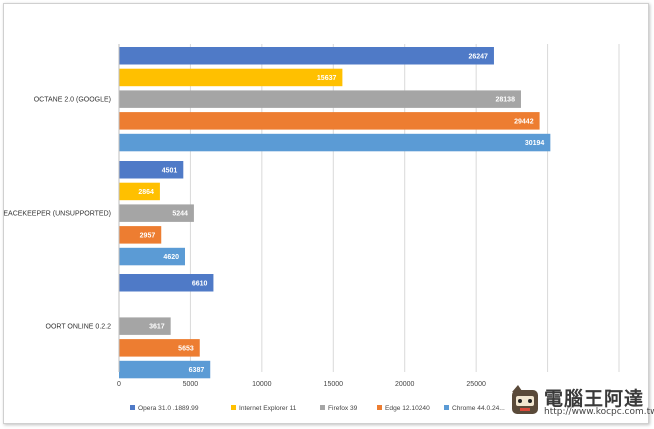  I want to click on category-label: OORT ONLINE 0.2.2, so click(79, 327).